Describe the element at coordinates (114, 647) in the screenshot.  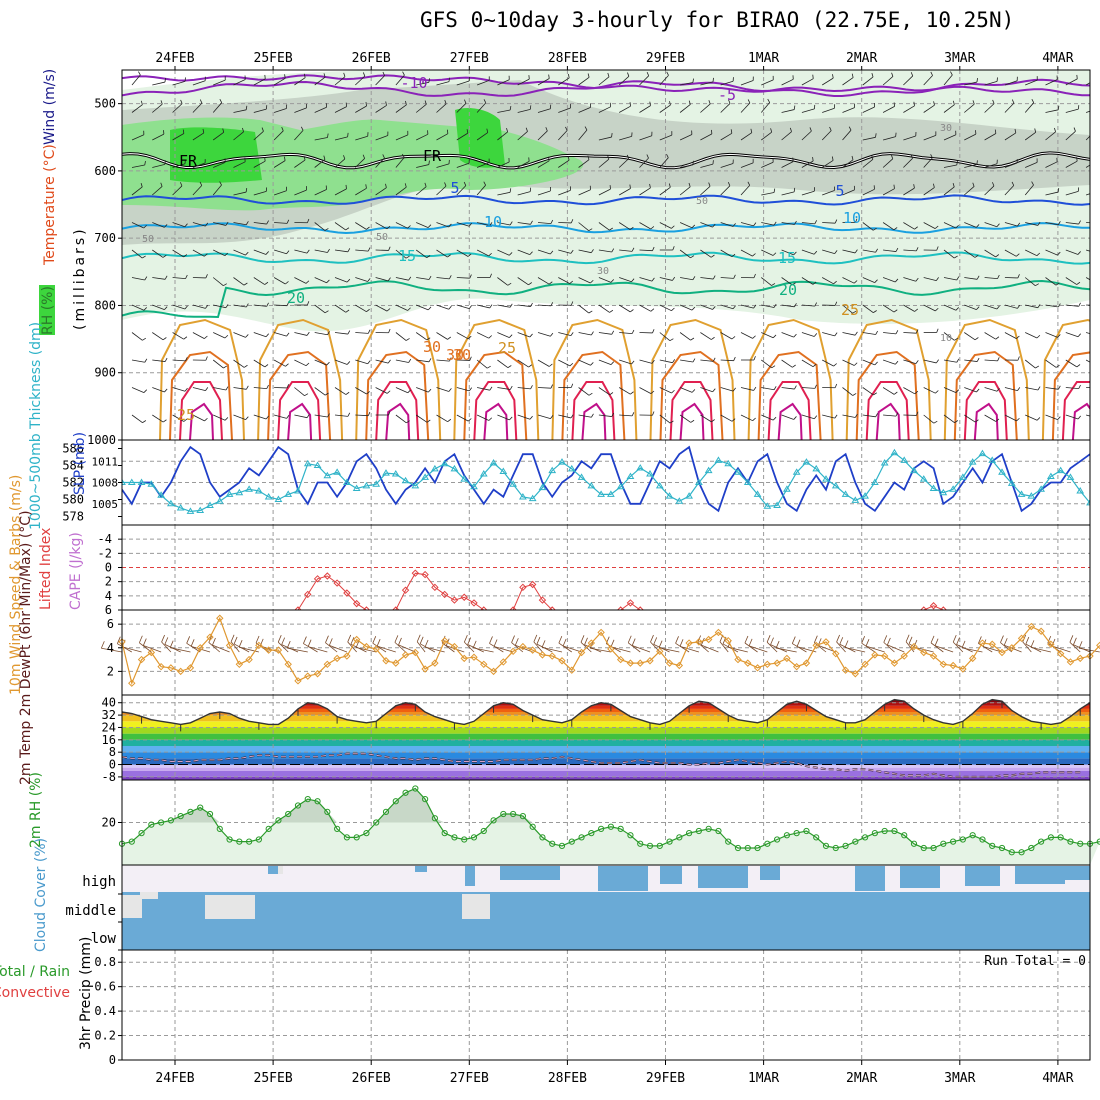
I see `wind-ticks: 246` at that location.